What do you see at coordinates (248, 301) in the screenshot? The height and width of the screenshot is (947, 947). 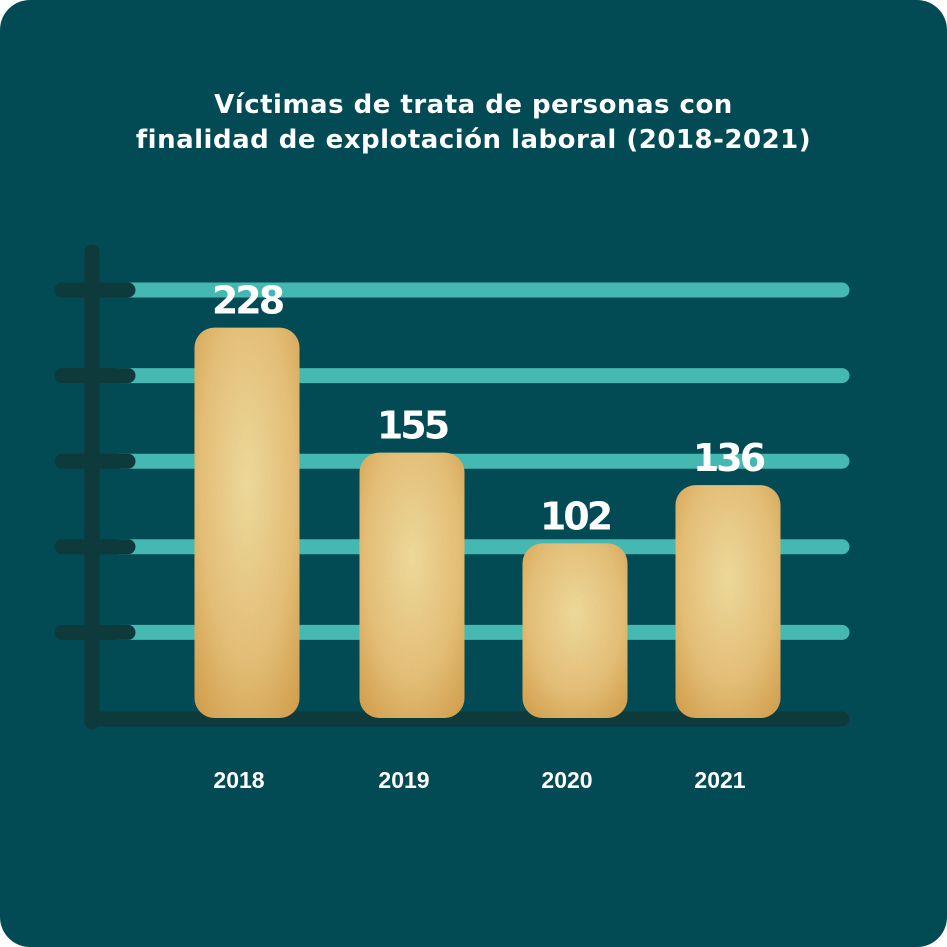 I see `value-label-2018: 228` at bounding box center [248, 301].